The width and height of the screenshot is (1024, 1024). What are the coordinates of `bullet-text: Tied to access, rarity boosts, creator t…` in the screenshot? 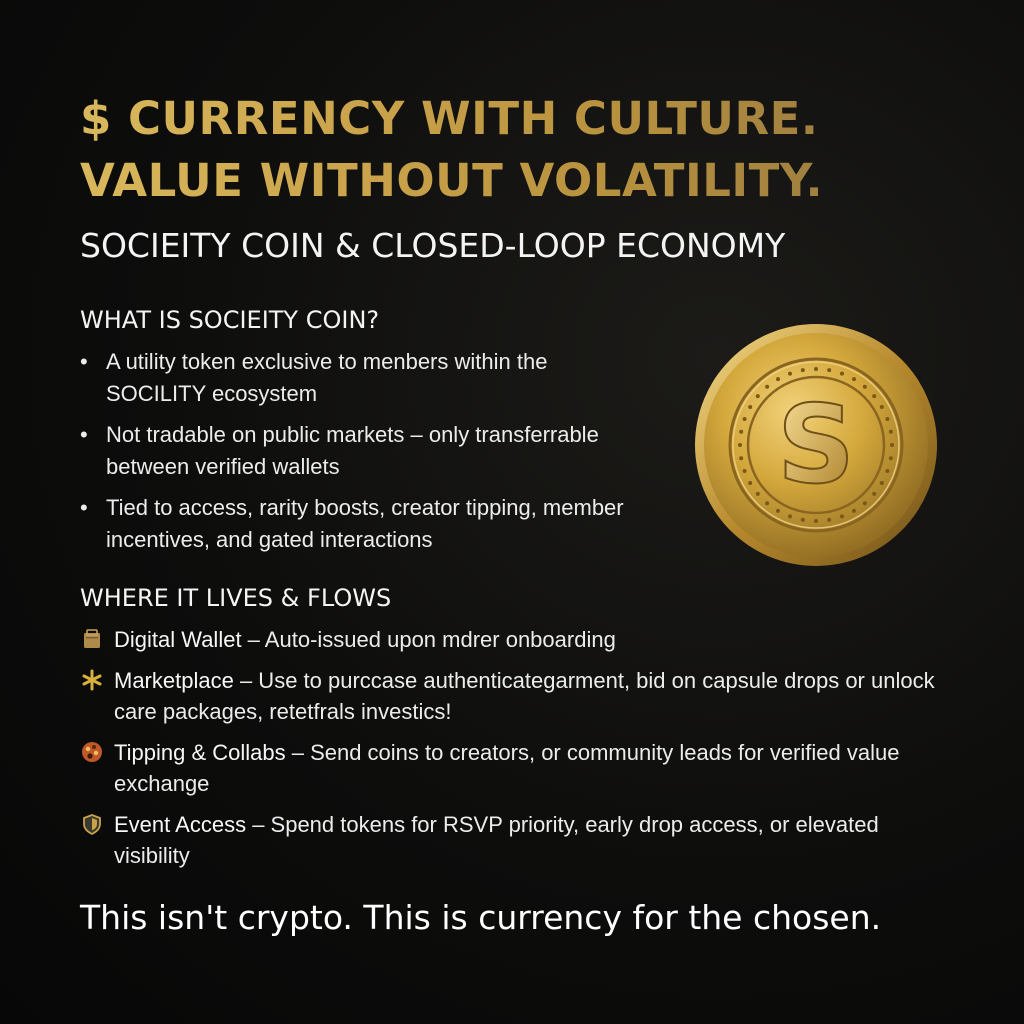 It's located at (365, 523).